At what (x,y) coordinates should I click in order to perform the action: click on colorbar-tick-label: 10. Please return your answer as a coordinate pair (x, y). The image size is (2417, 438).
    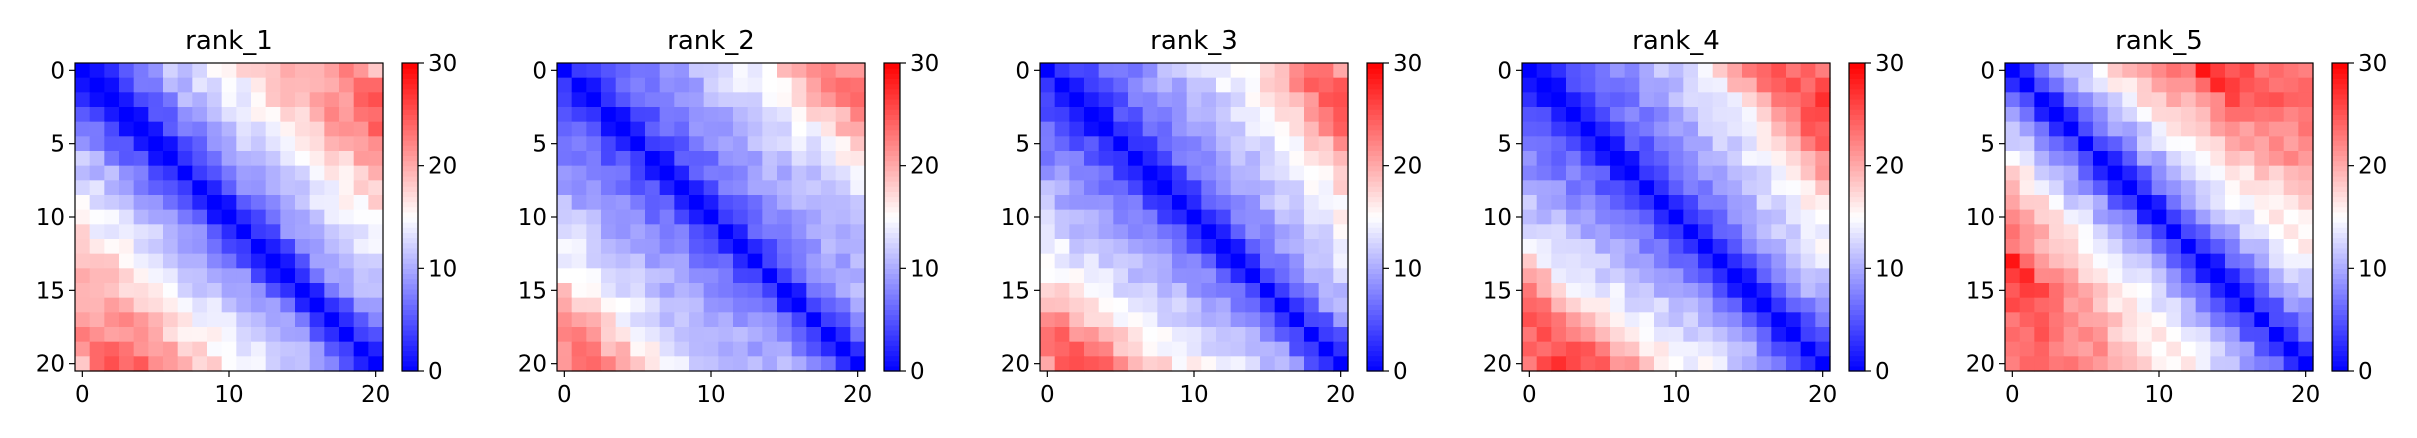
    Looking at the image, I should click on (1889, 269).